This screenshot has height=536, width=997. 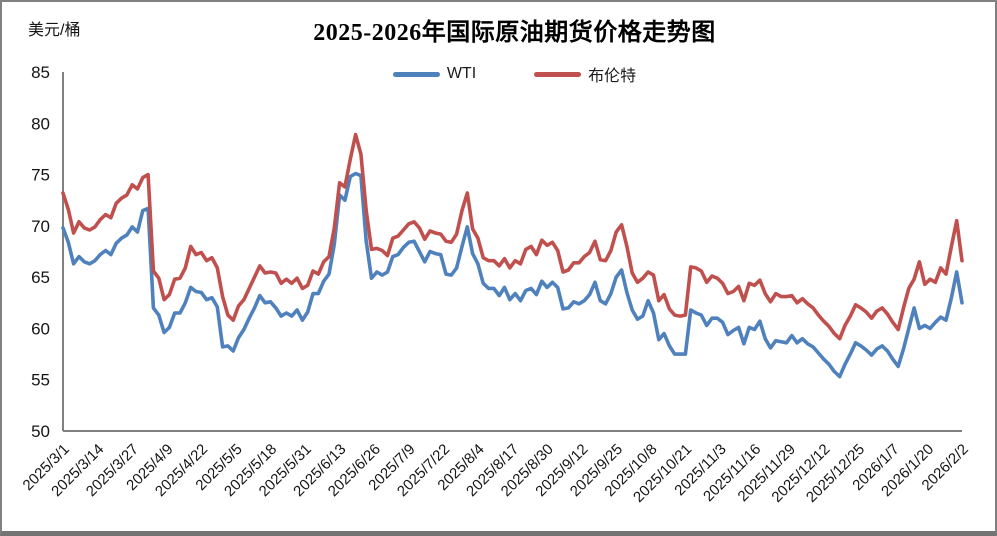 I want to click on legend-label-brent: 布伦特, so click(x=612, y=76).